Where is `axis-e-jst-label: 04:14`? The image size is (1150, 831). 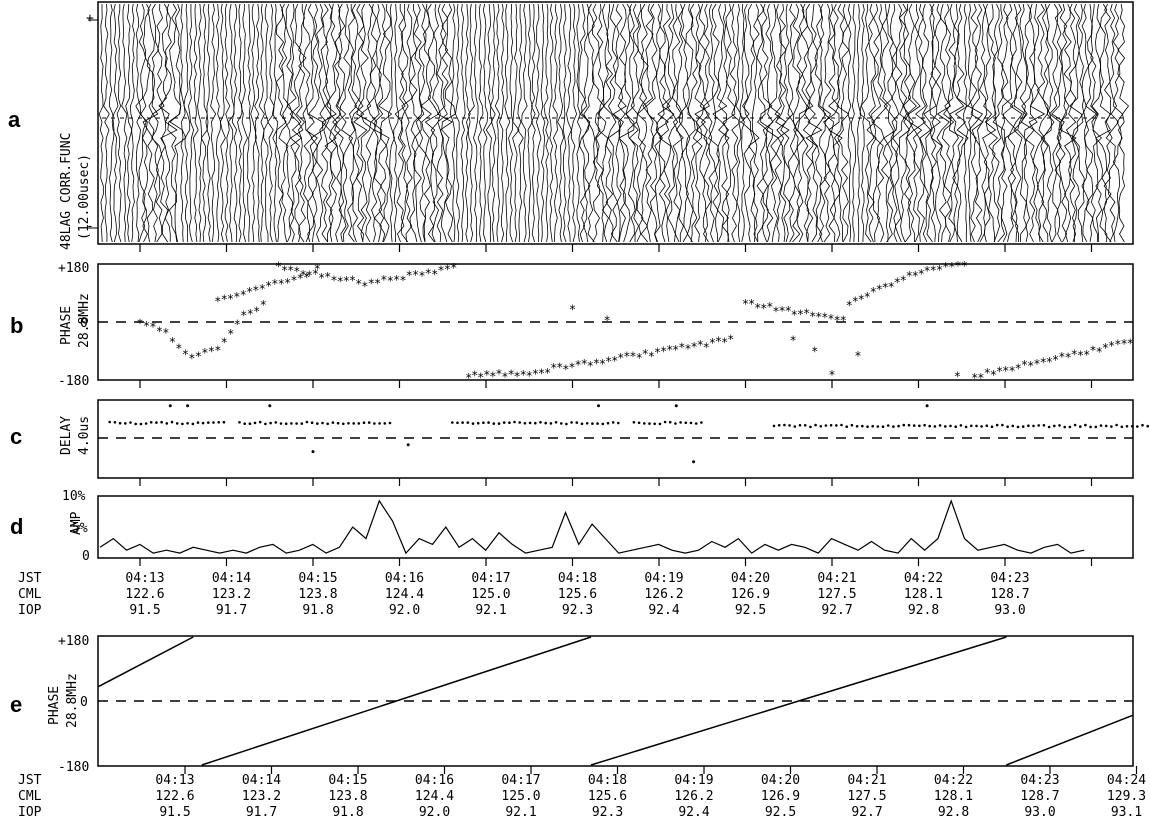 axis-e-jst-label: 04:14 is located at coordinates (261, 780).